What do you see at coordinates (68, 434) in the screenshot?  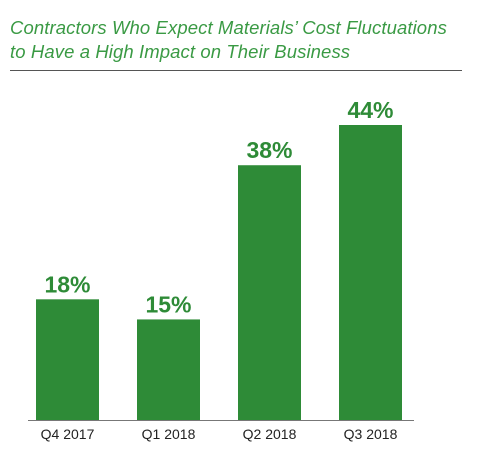 I see `x-tick-label: Q4 2017` at bounding box center [68, 434].